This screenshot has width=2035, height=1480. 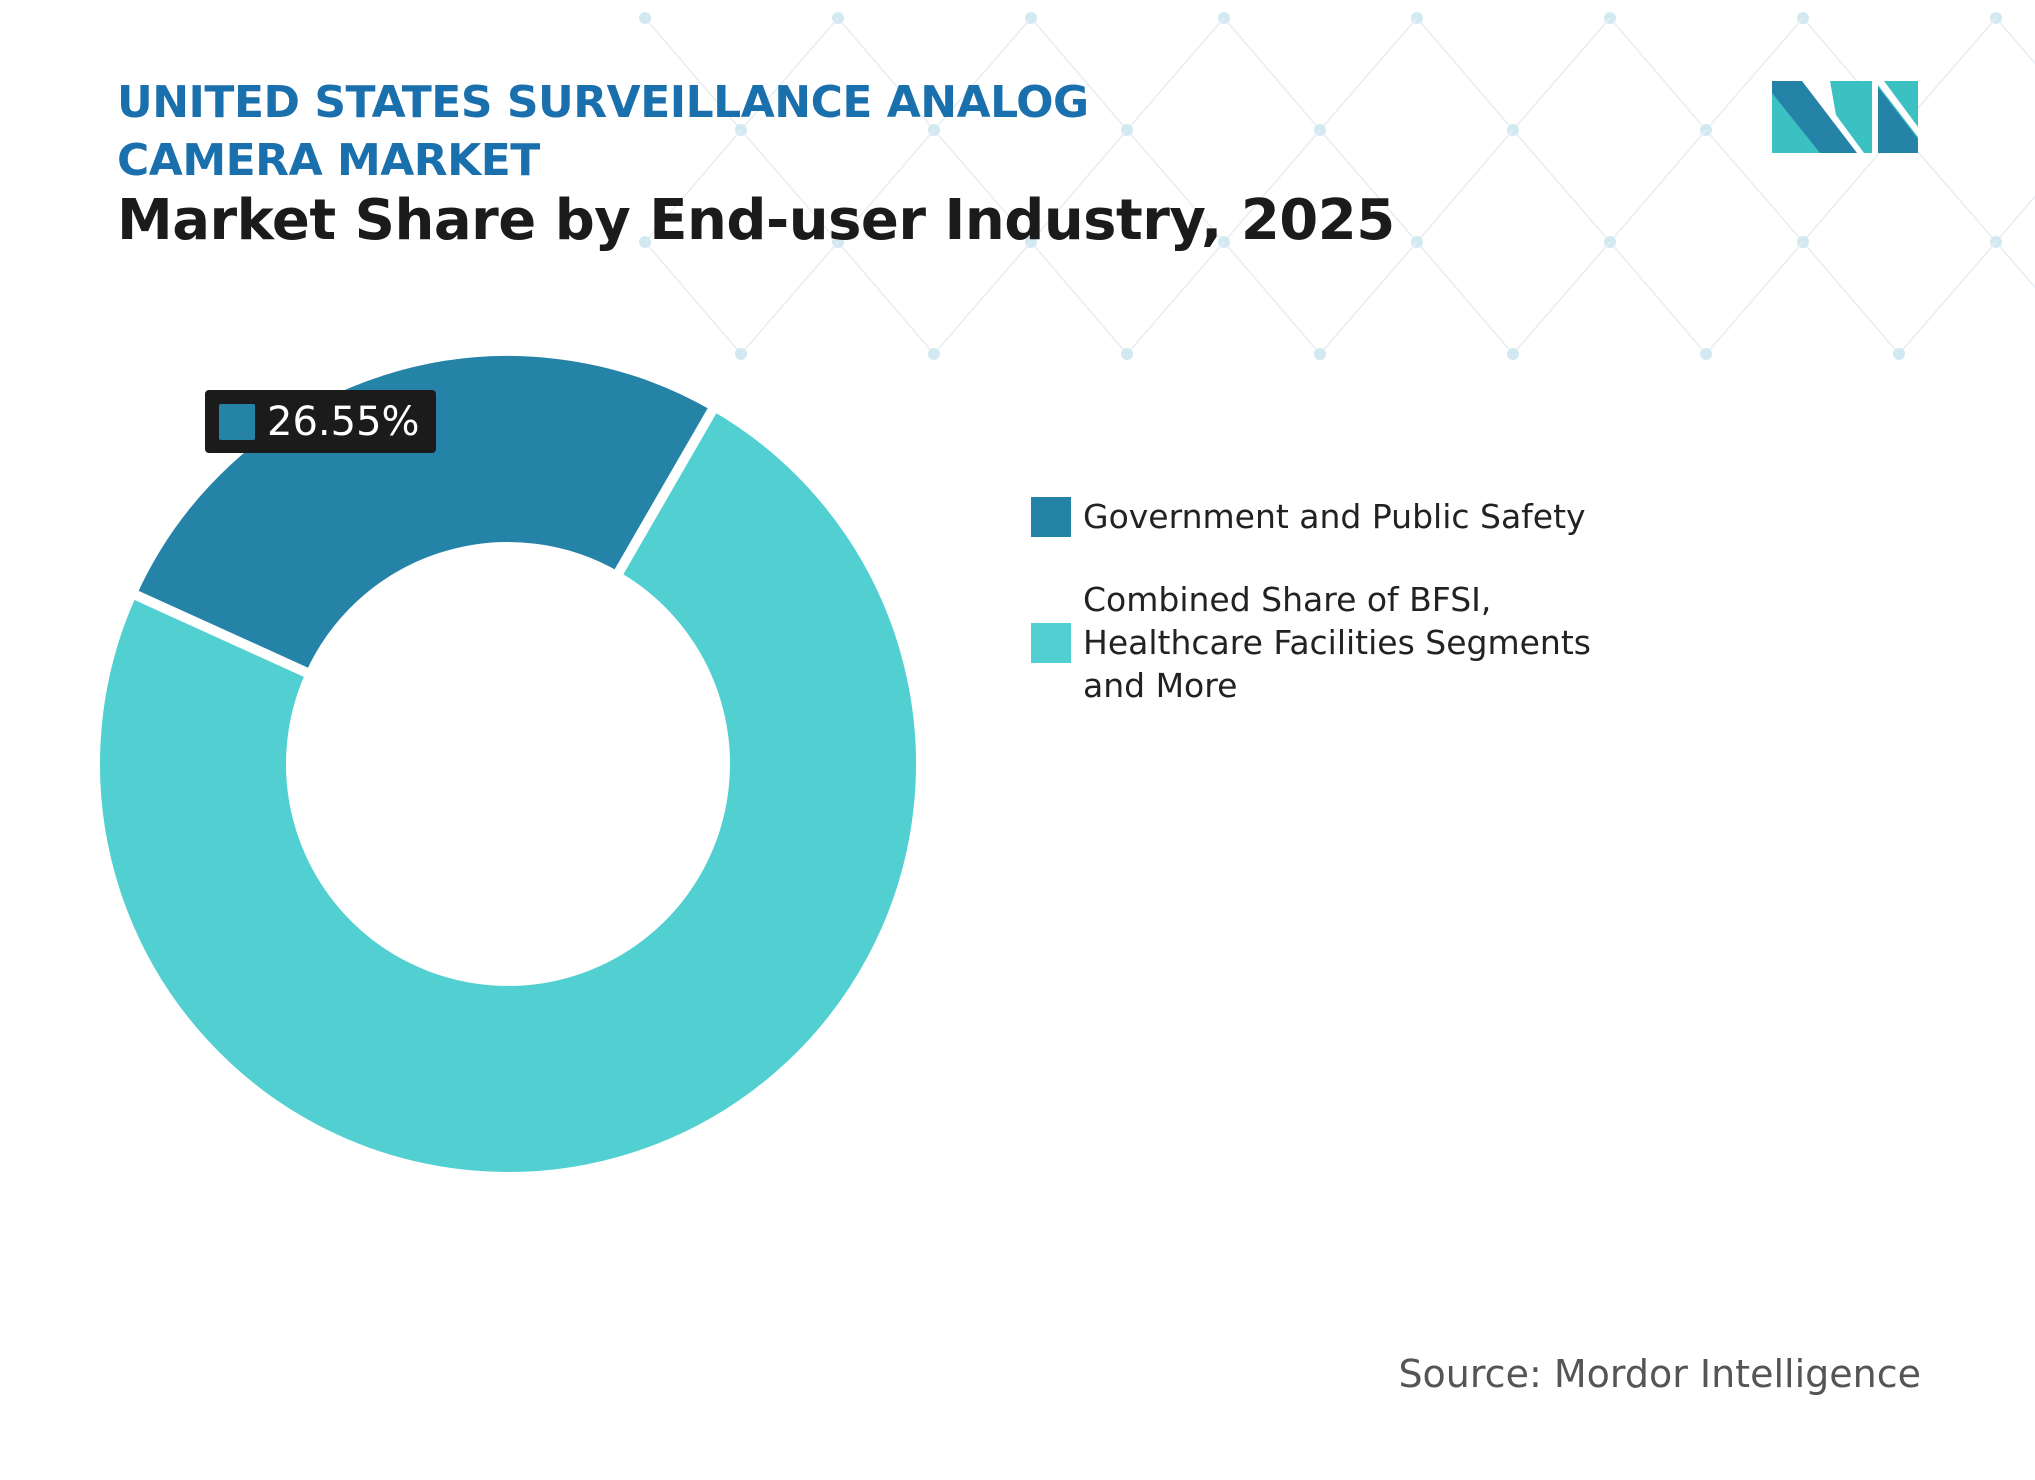 What do you see at coordinates (1334, 516) in the screenshot?
I see `legend-label: Government and Public Safety` at bounding box center [1334, 516].